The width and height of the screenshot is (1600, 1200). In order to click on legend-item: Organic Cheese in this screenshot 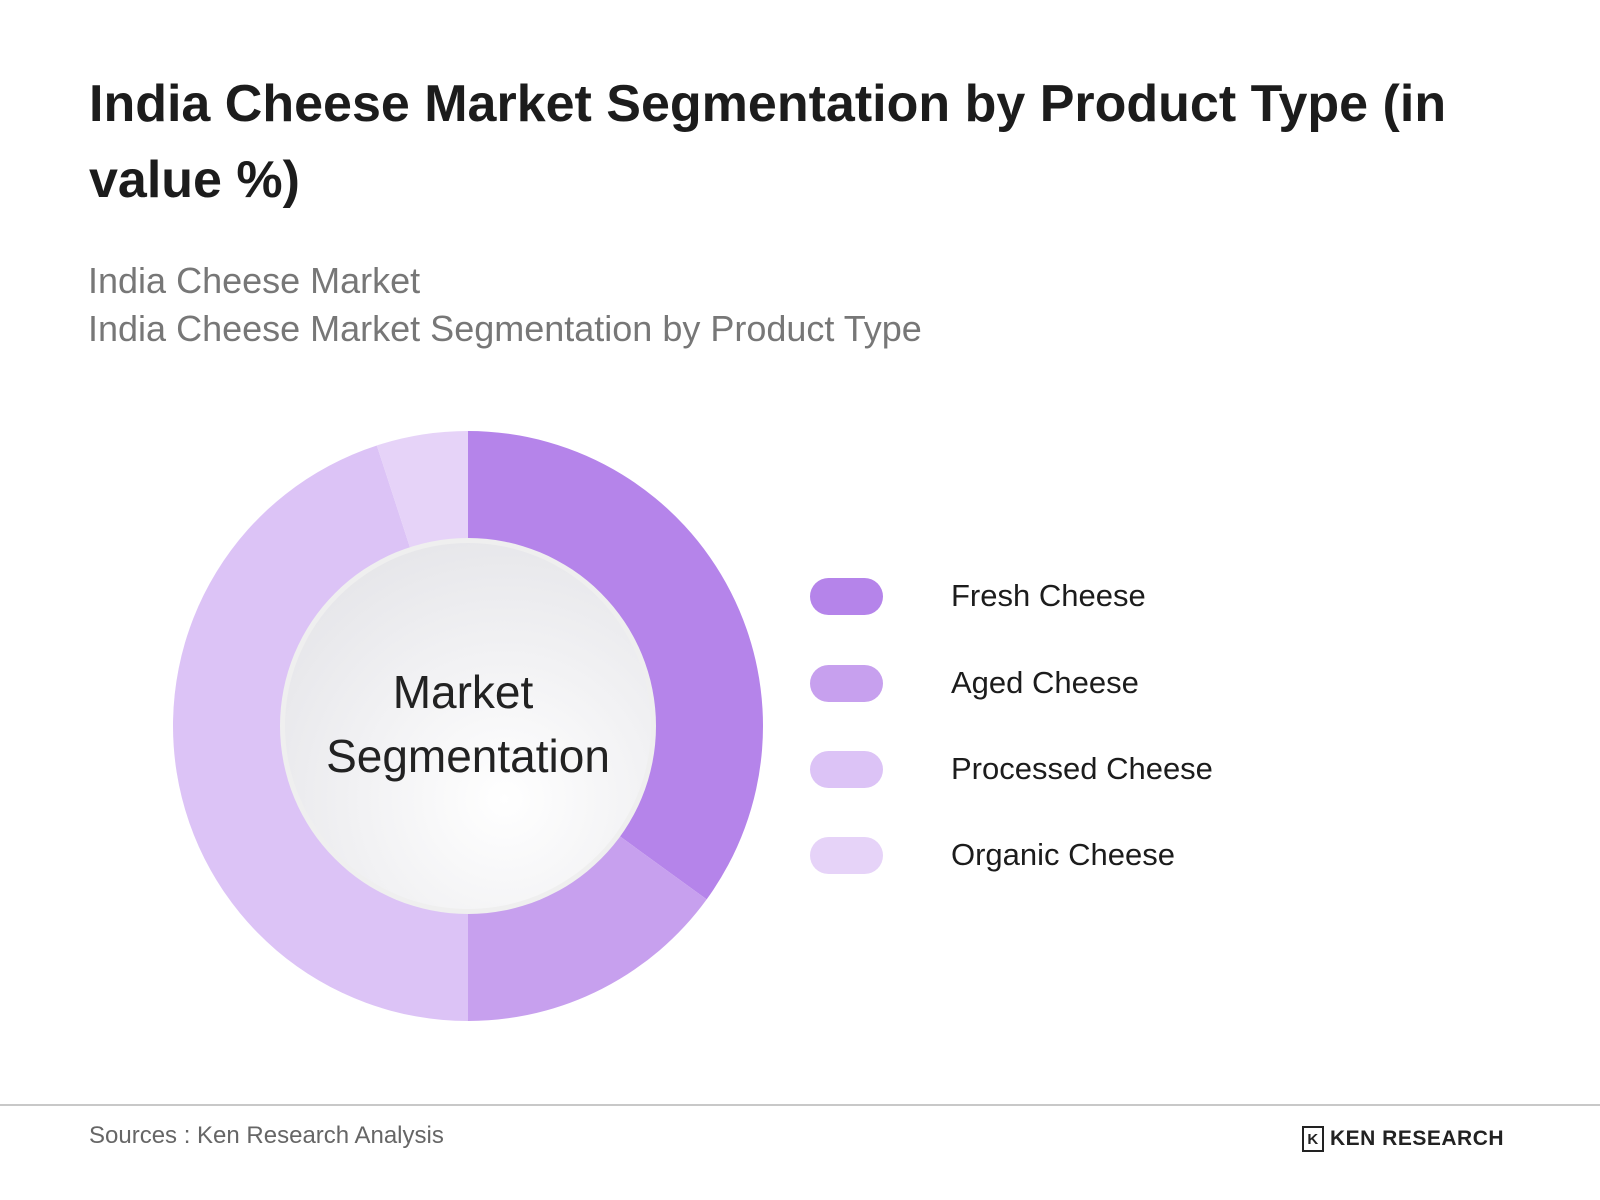, I will do `click(992, 855)`.